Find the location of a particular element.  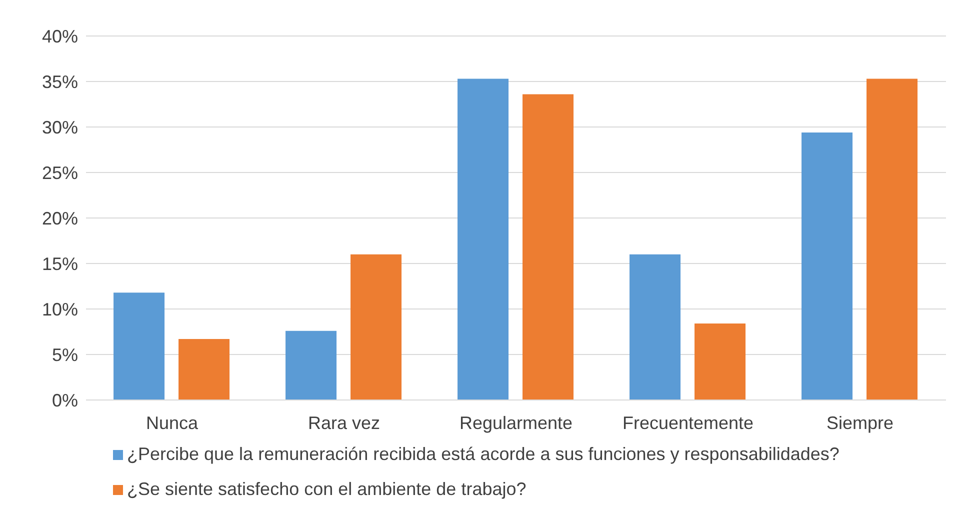

y-tick-label: 20% is located at coordinates (60, 218).